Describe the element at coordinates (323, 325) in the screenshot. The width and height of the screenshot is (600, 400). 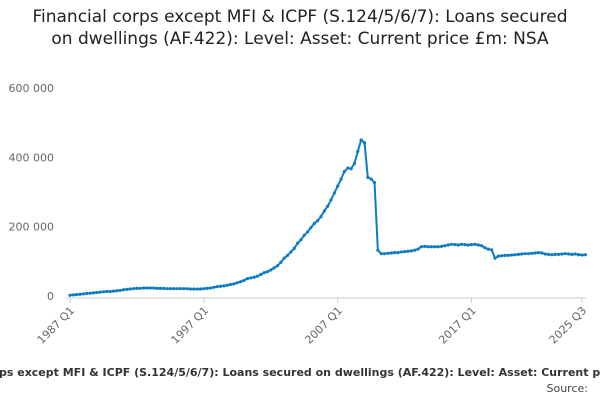
I see `x-tick-label: 2007 Q1` at that location.